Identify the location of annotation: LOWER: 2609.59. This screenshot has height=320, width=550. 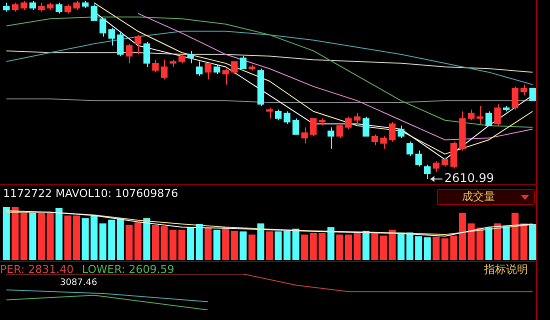
(128, 269).